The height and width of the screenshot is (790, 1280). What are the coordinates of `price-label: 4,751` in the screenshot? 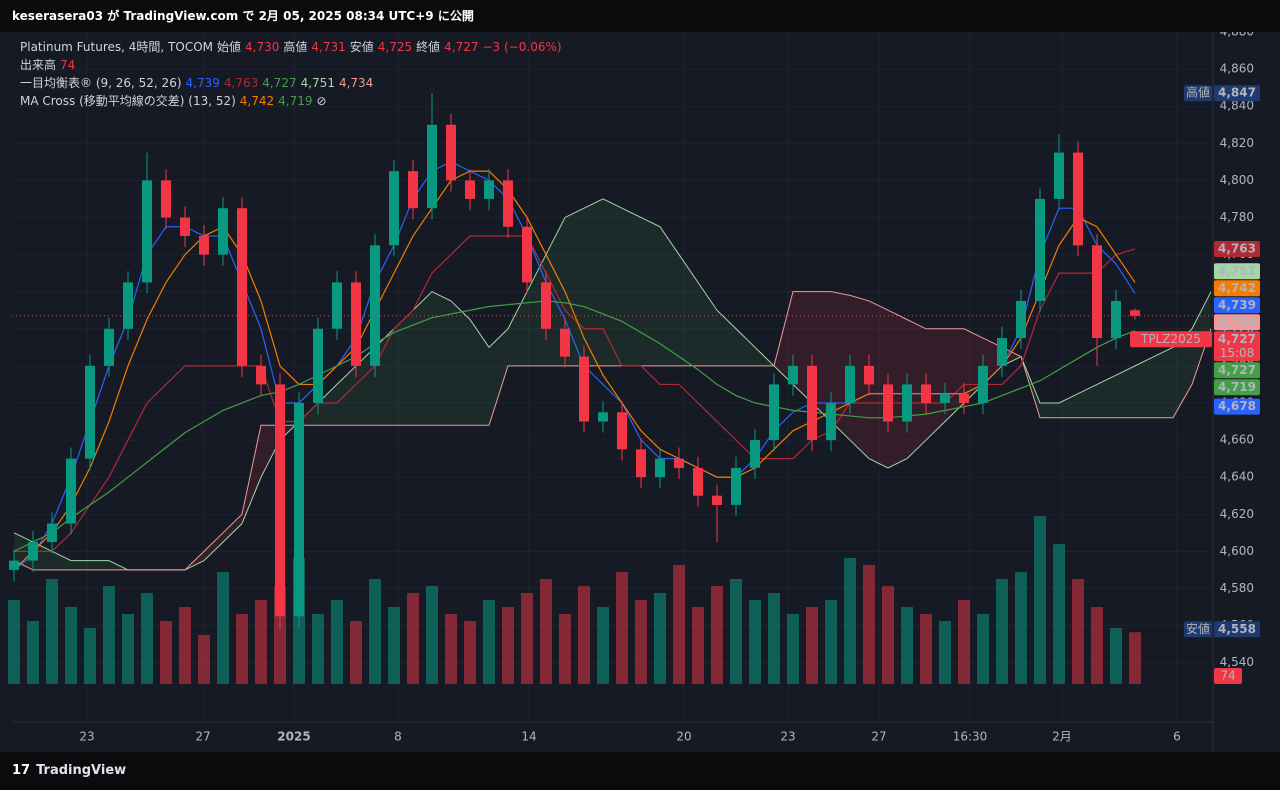 It's located at (1237, 271).